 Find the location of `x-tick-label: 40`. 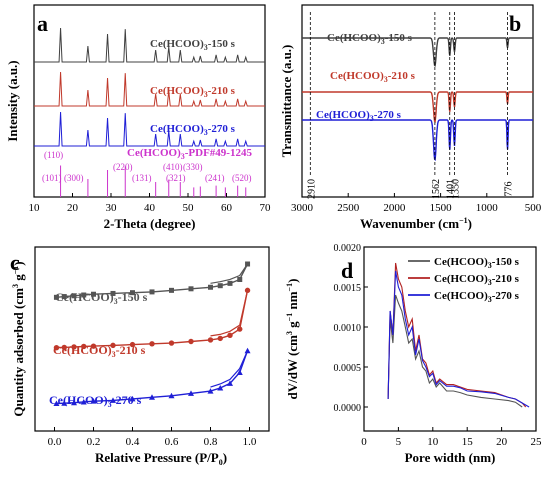

x-tick-label: 40 is located at coordinates (150, 208).